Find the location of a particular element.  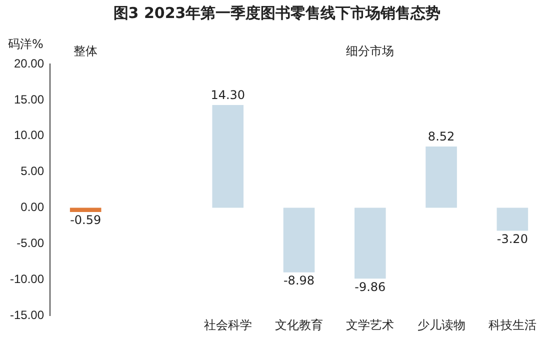

x-tick-label: 文学艺术 is located at coordinates (370, 325).